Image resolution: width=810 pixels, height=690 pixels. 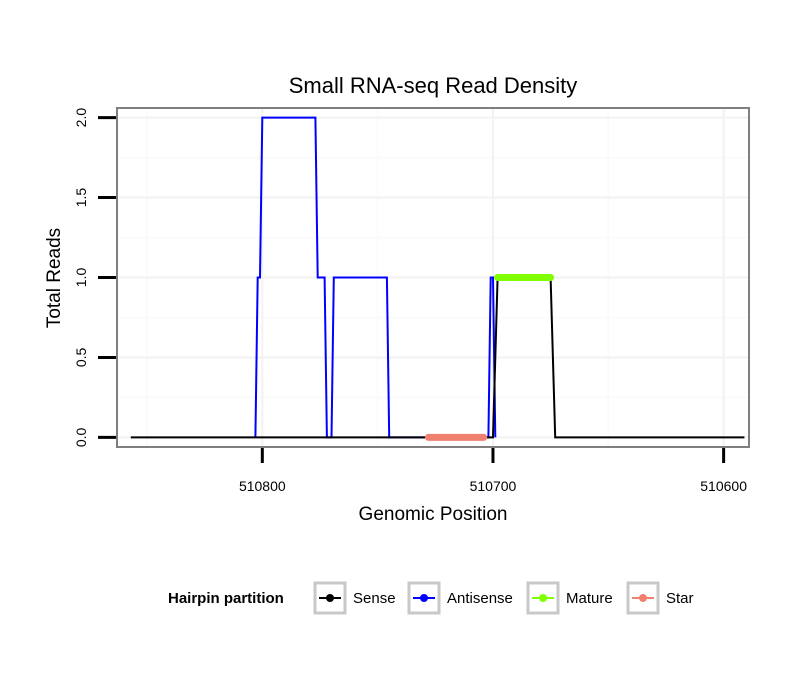 I want to click on legend-title: Hairpin partition, so click(x=226, y=598).